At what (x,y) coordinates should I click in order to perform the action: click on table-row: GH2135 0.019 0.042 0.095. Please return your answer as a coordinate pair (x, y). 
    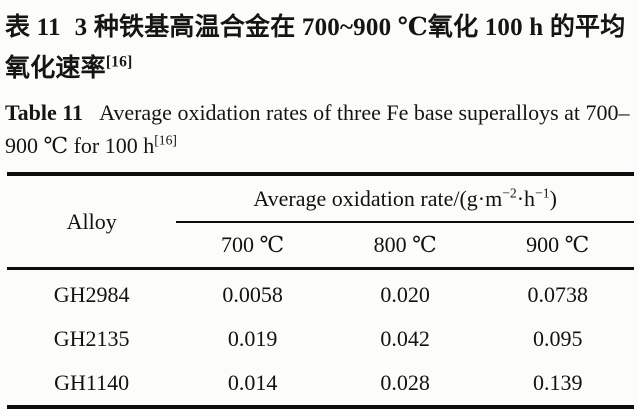
    Looking at the image, I should click on (320, 339).